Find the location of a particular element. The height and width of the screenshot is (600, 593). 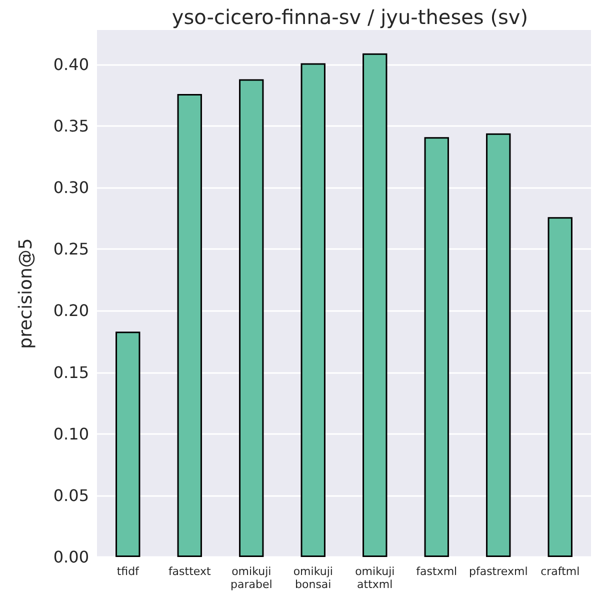

x-tick-label: pfastrexml is located at coordinates (498, 571).